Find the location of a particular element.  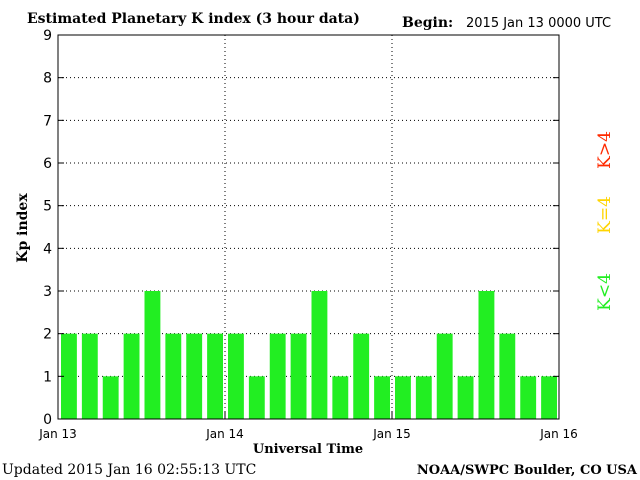

y-tick-label-7: 7 is located at coordinates (47, 121).